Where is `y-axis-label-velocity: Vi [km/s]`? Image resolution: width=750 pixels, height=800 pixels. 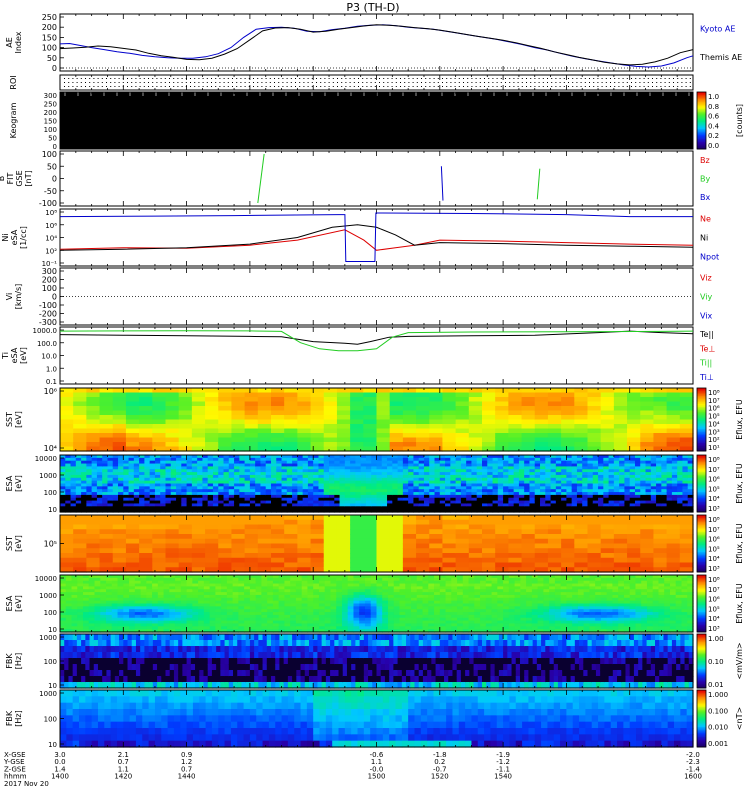
y-axis-label-velocity: Vi [km/s] is located at coordinates (14, 297).